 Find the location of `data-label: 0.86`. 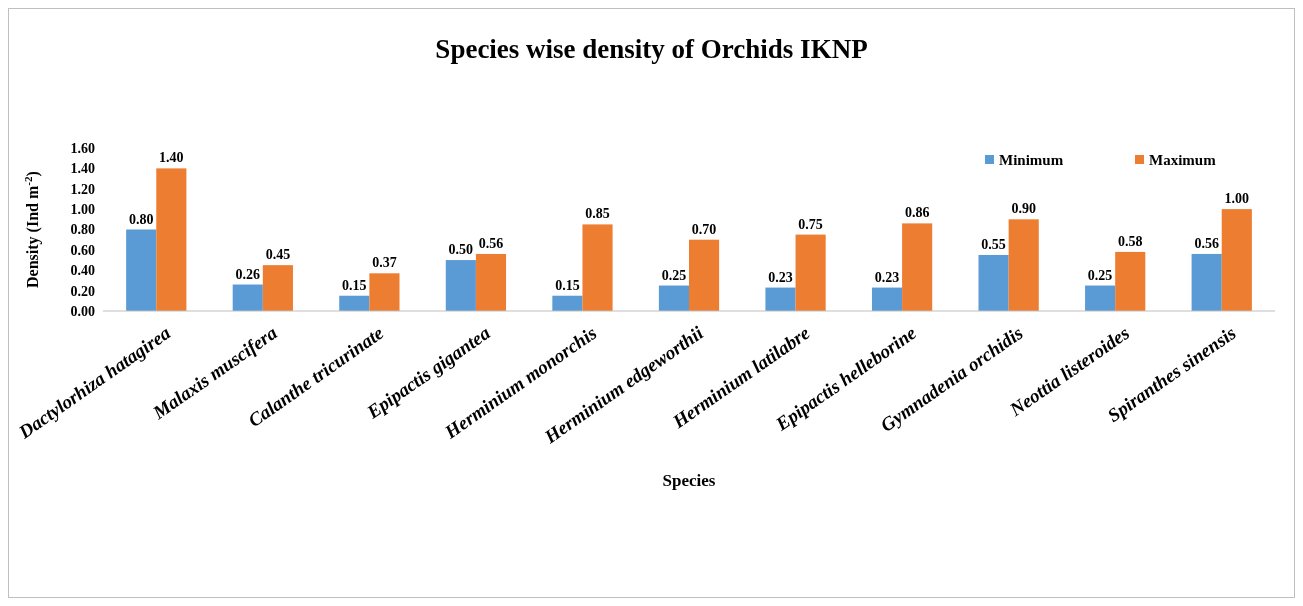

data-label: 0.86 is located at coordinates (917, 213).